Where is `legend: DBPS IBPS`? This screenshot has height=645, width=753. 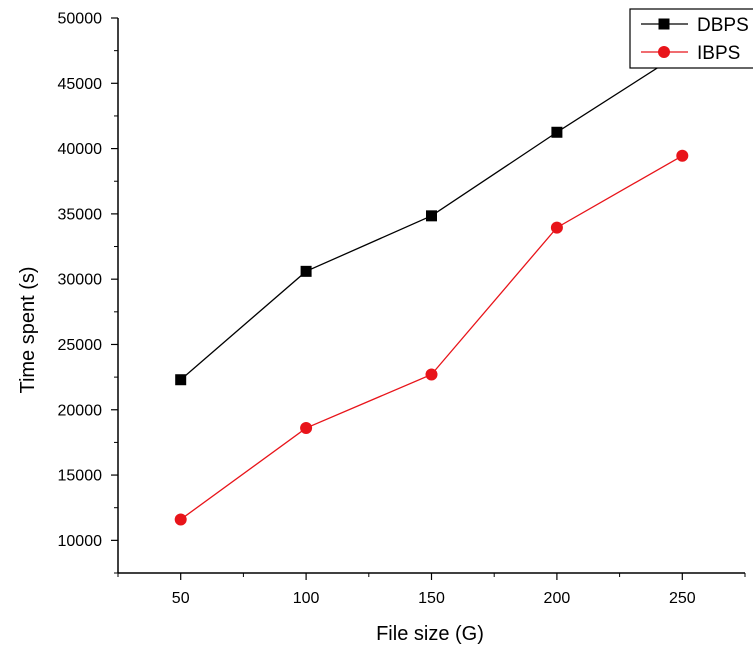
legend: DBPS IBPS is located at coordinates (691, 38).